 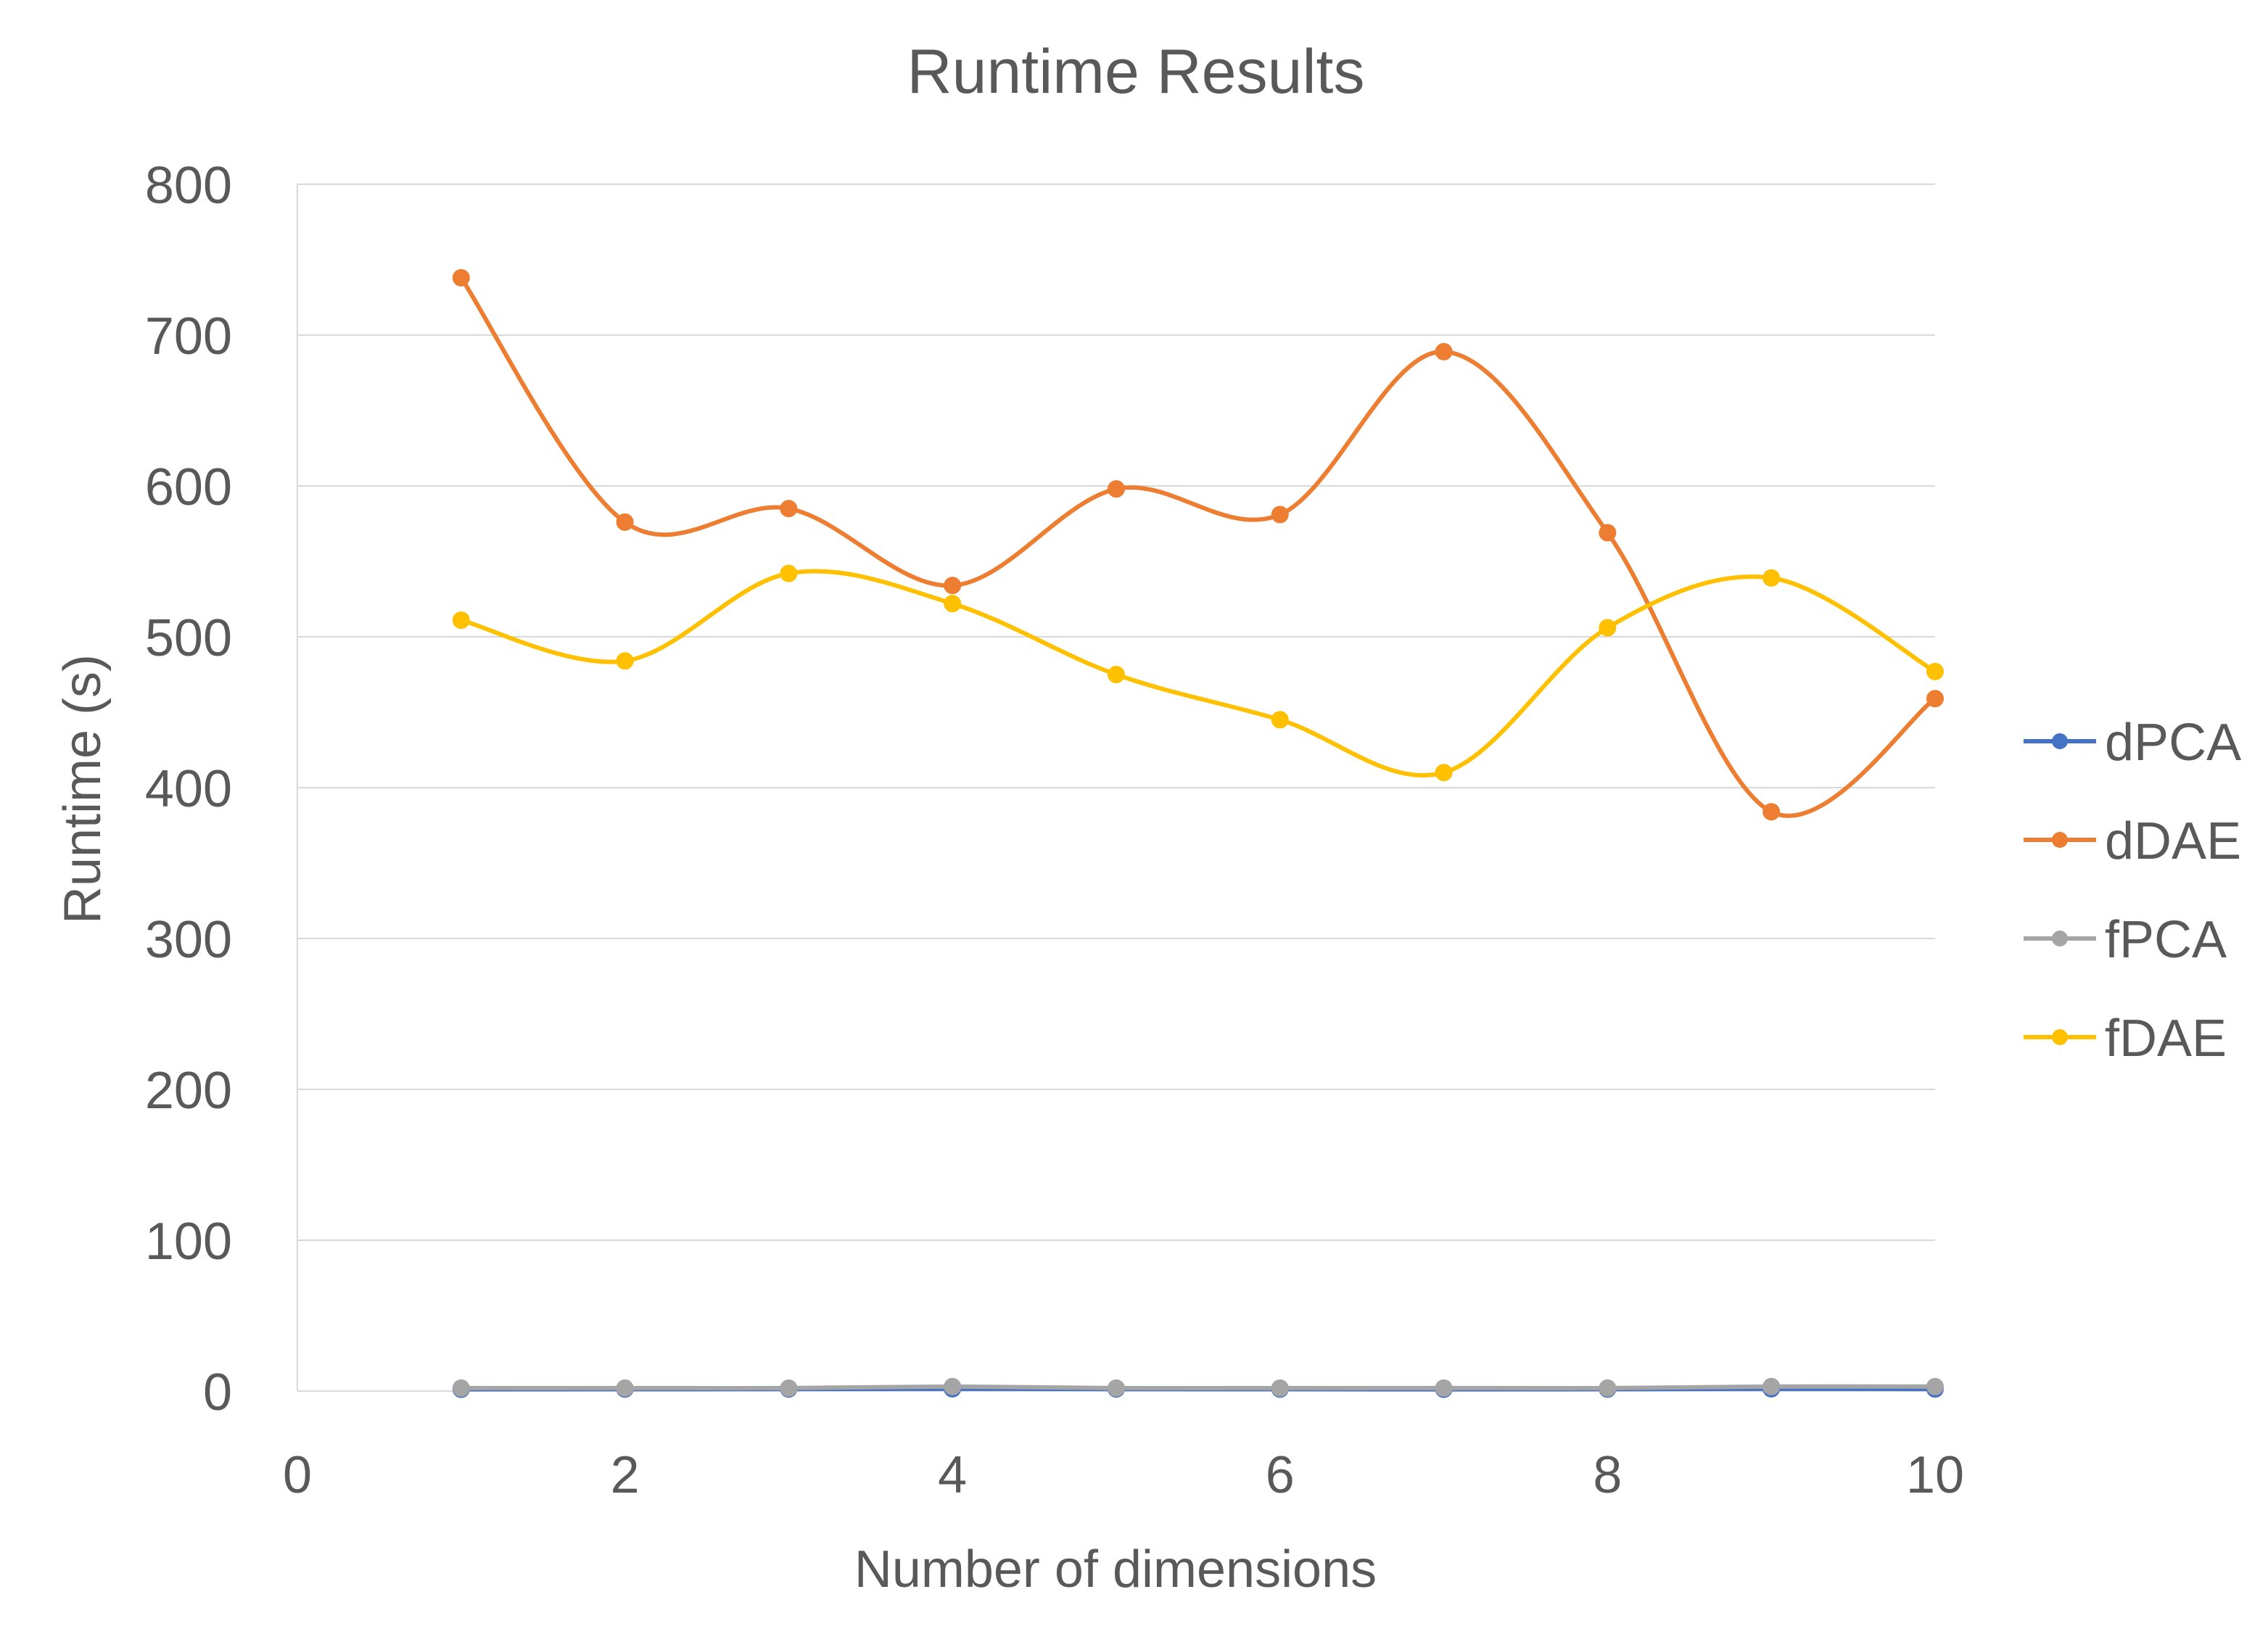 What do you see at coordinates (1136, 72) in the screenshot?
I see `chart-title: Runtime Results` at bounding box center [1136, 72].